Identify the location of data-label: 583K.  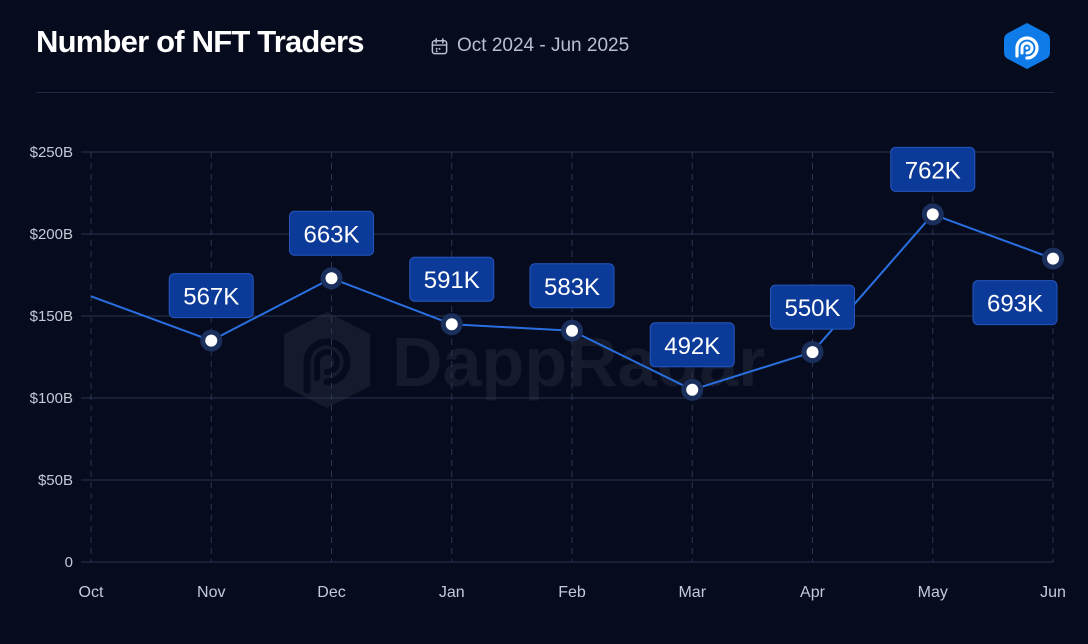
(572, 287).